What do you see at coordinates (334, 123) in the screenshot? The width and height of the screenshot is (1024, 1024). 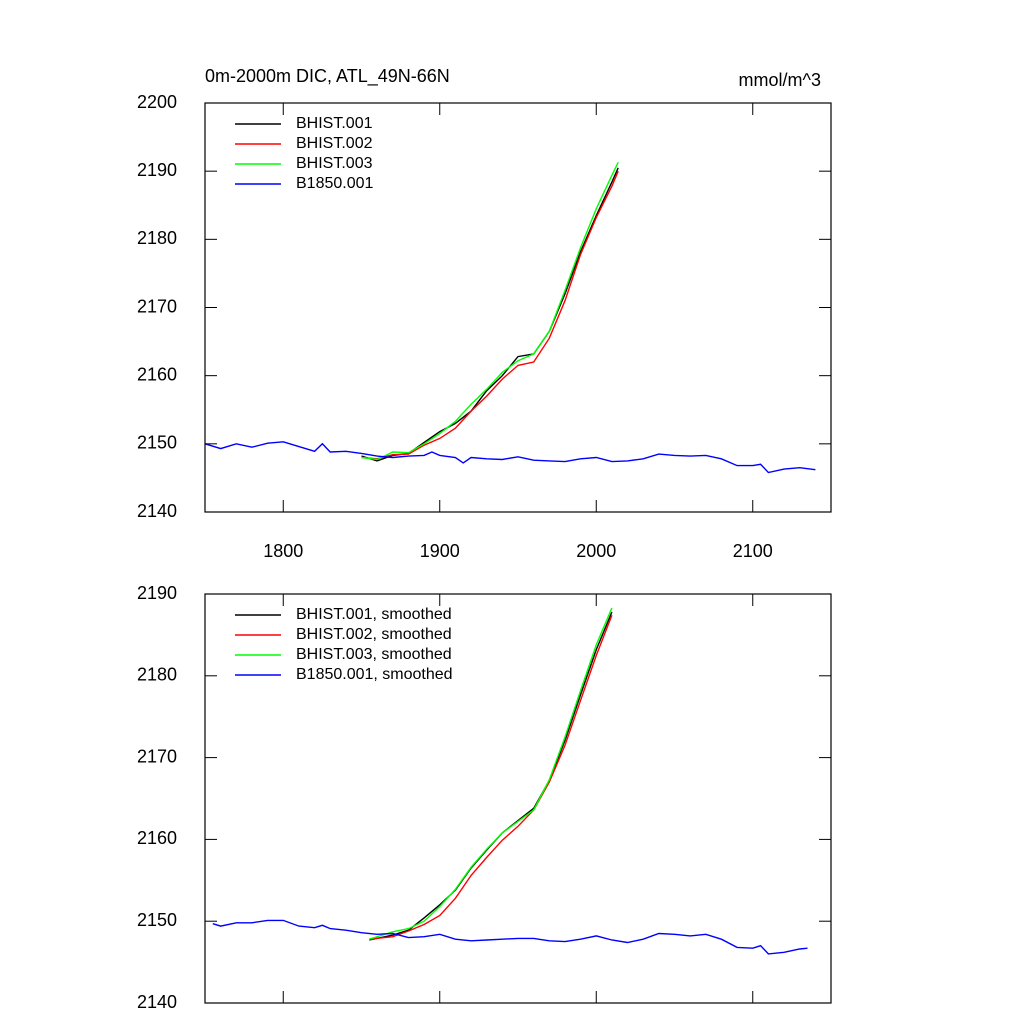 I see `legend-label: BHIST.001` at bounding box center [334, 123].